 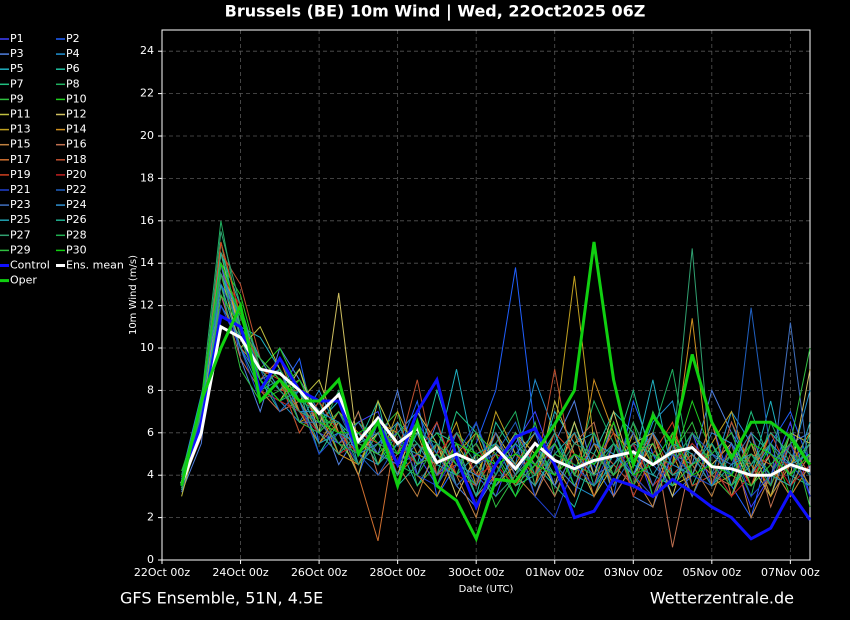 What do you see at coordinates (95, 265) in the screenshot?
I see `legend-label: Ens. mean` at bounding box center [95, 265].